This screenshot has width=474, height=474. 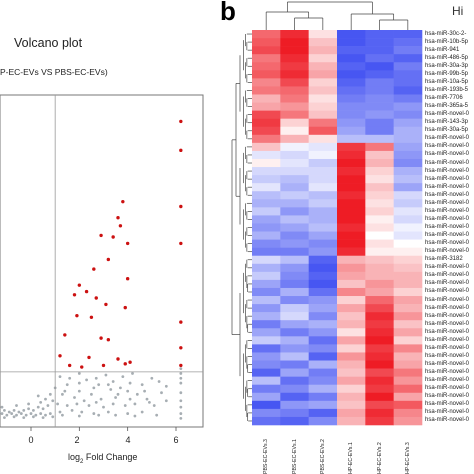 I want to click on heatmap-row-label: hsa-miR-365a-5, so click(x=447, y=106).